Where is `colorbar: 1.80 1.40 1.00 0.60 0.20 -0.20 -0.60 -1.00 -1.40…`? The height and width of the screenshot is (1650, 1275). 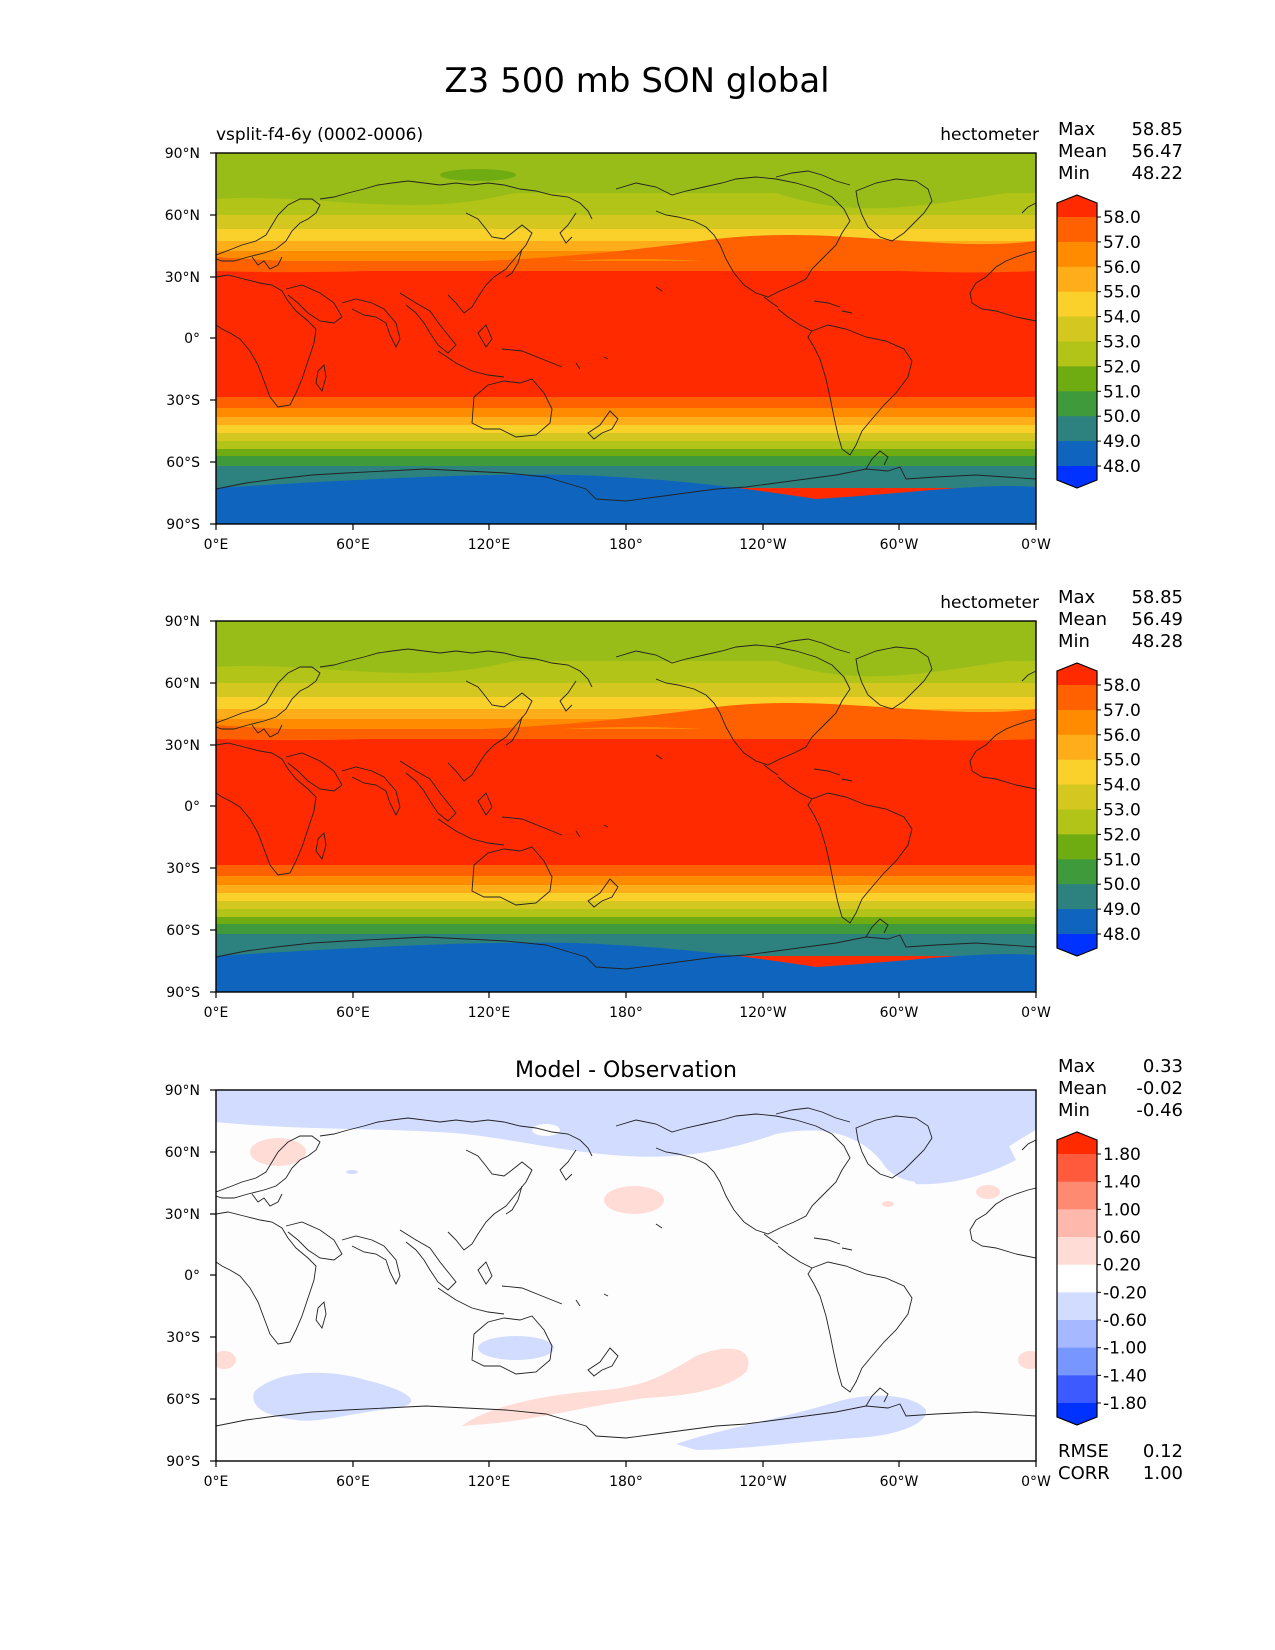 colorbar: 1.80 1.40 1.00 0.60 0.20 -0.20 -0.60 -1.00 -1.40… is located at coordinates (1101, 1278).